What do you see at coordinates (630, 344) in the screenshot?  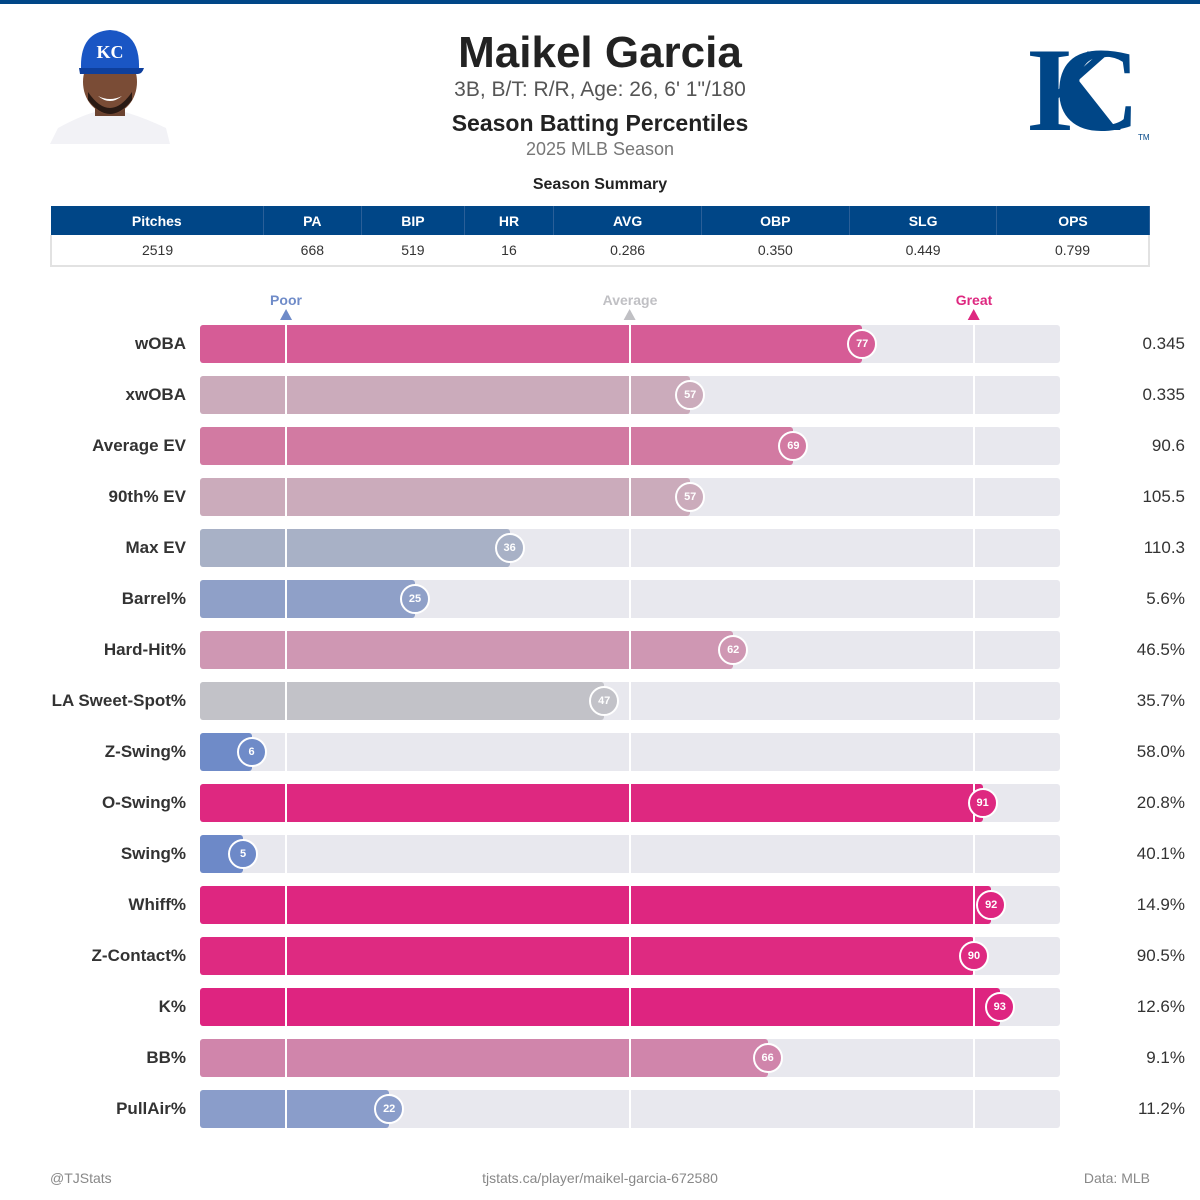 I see `percentile-track: 77` at bounding box center [630, 344].